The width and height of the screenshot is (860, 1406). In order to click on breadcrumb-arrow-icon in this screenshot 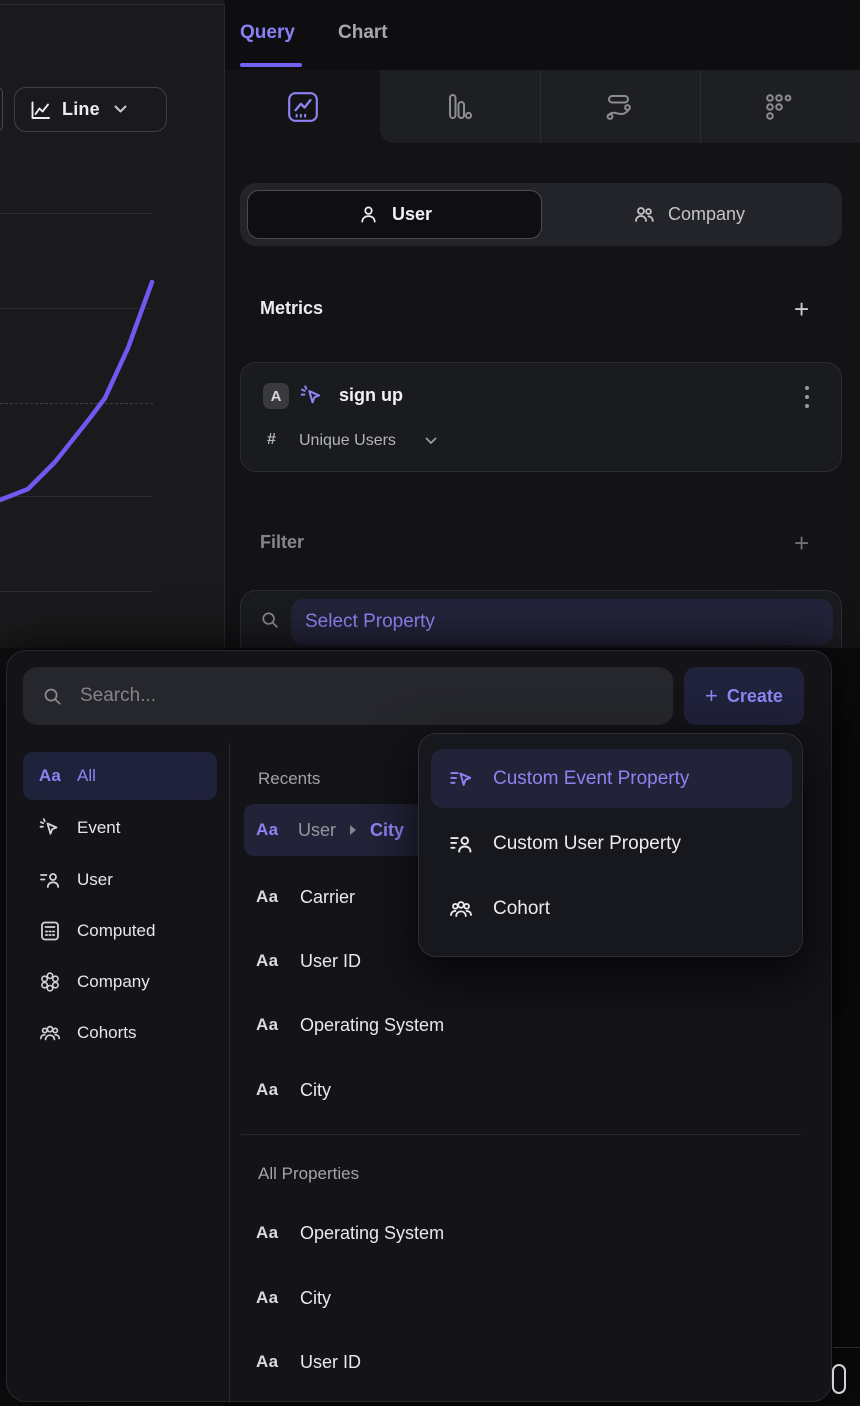, I will do `click(353, 830)`.